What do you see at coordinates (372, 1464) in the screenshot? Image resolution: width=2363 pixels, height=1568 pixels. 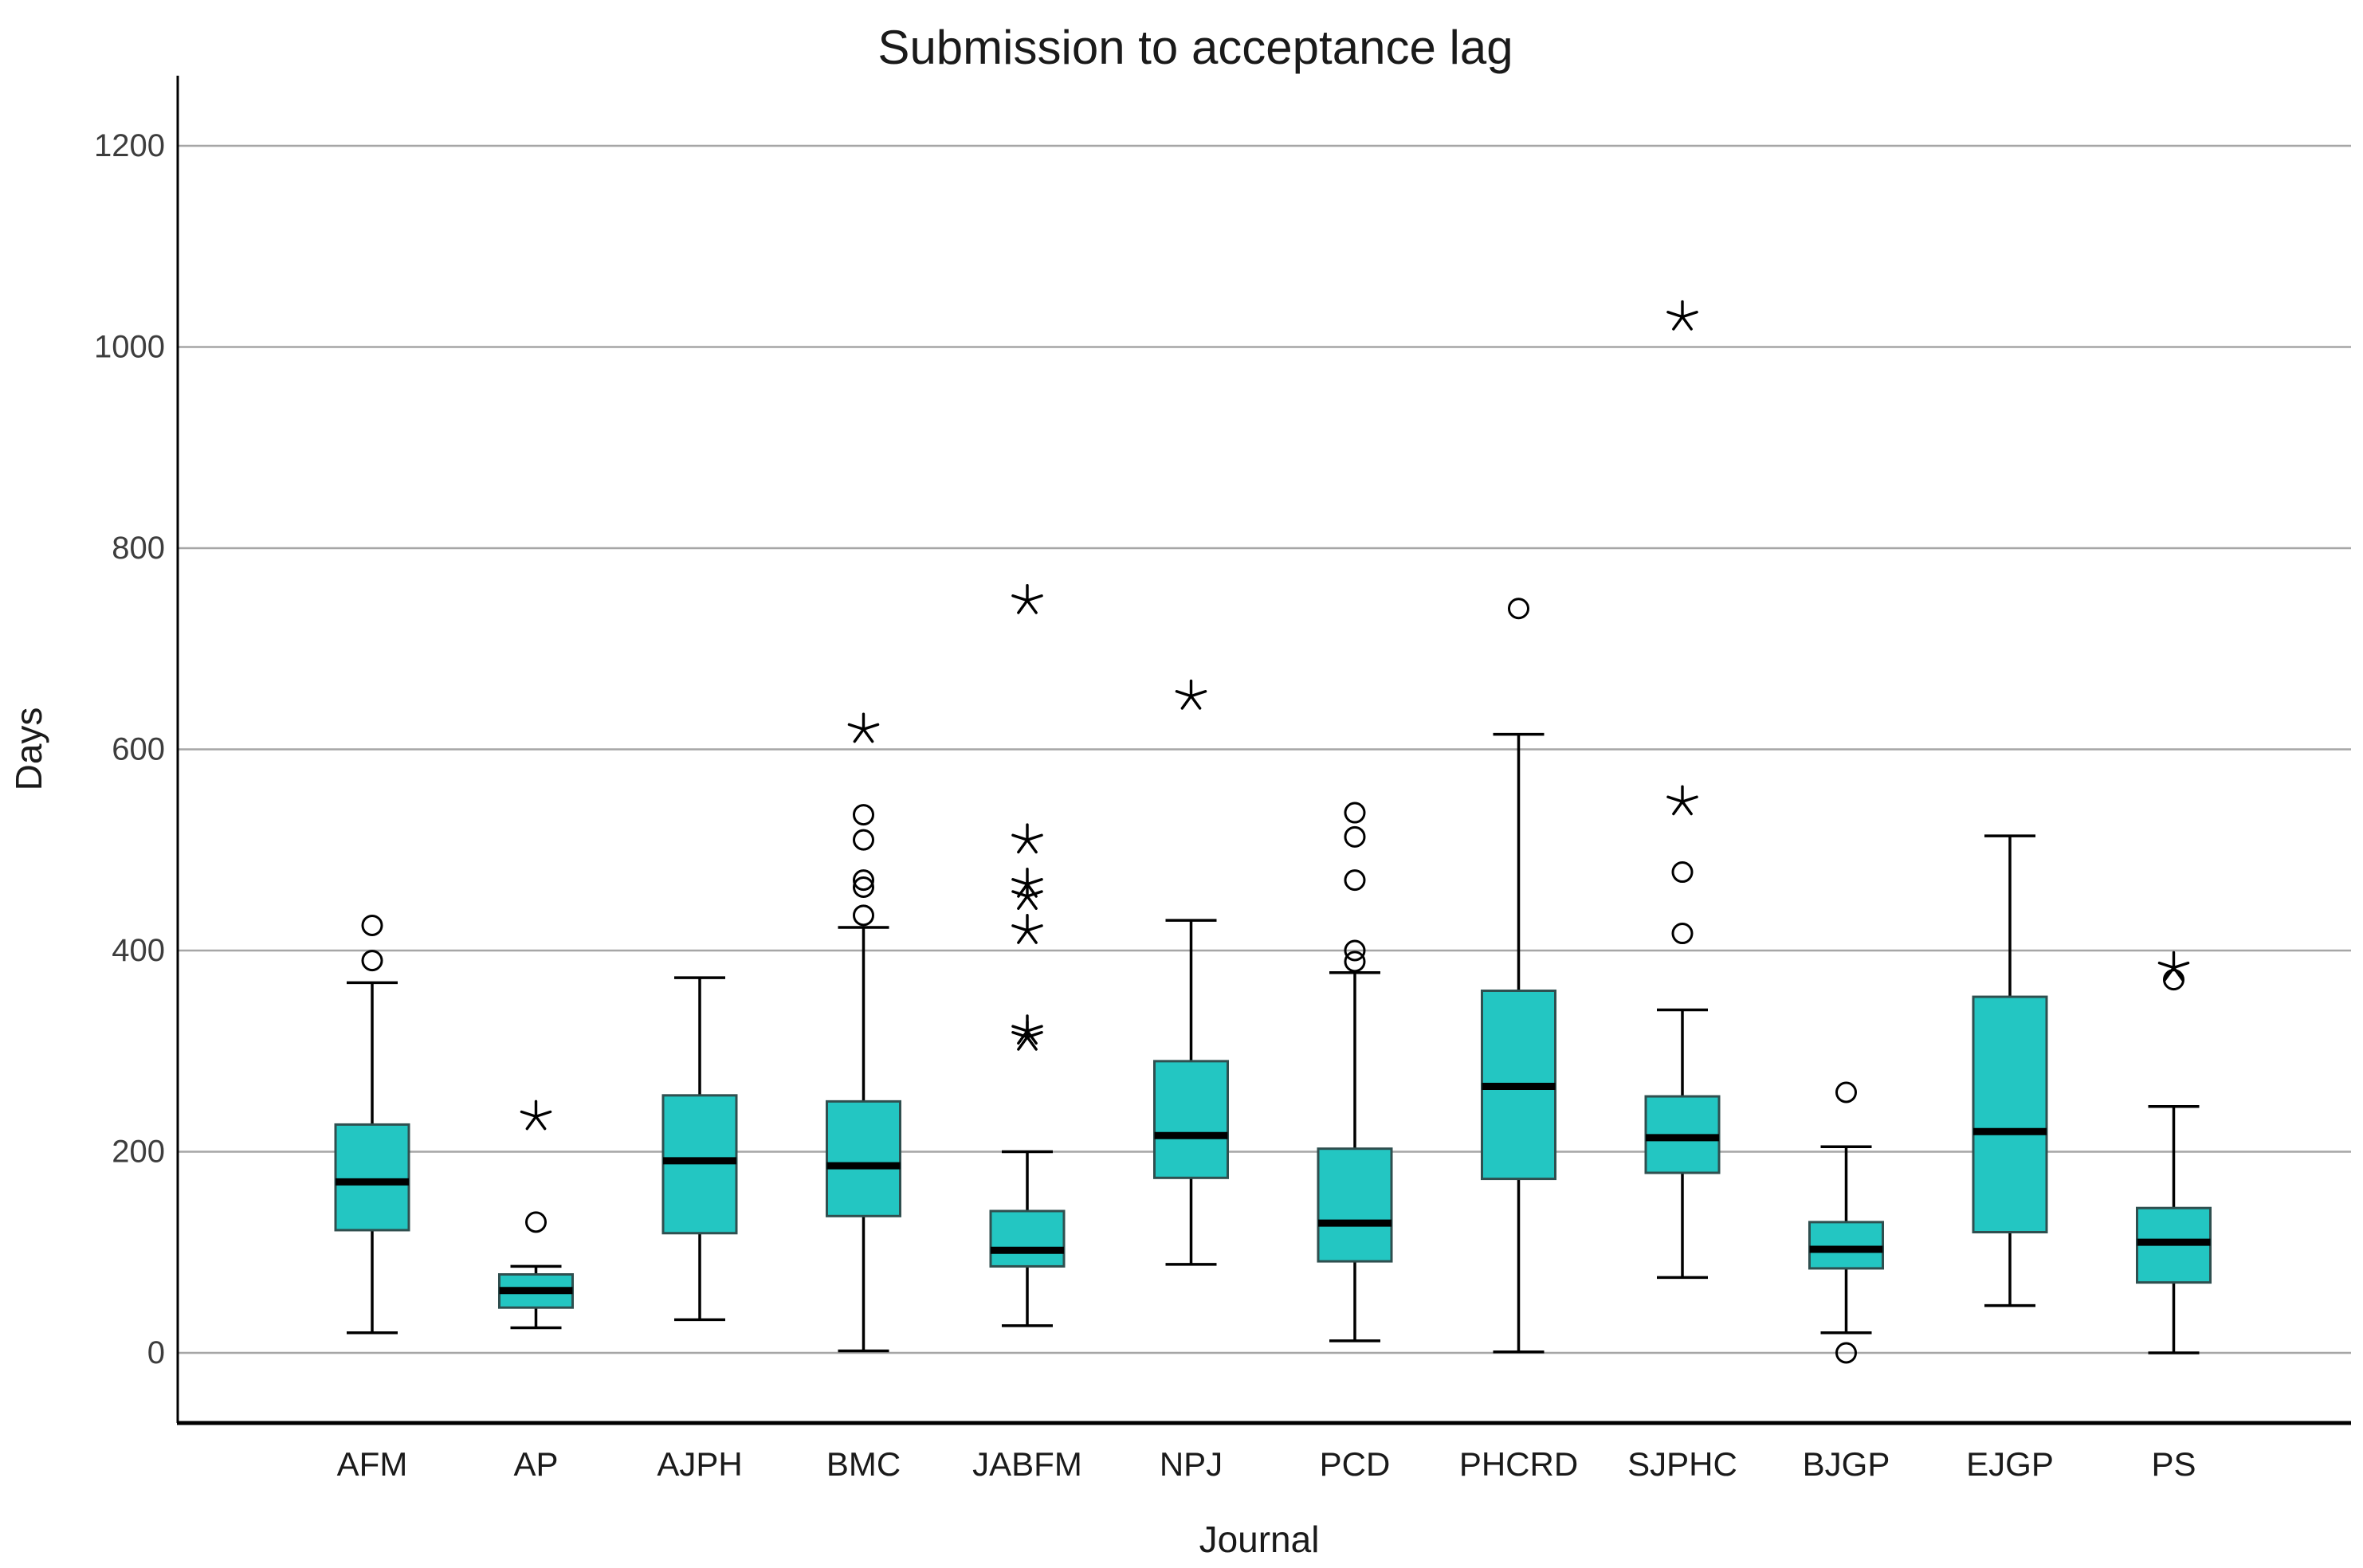 I see `x-category-label-AFM: AFM` at bounding box center [372, 1464].